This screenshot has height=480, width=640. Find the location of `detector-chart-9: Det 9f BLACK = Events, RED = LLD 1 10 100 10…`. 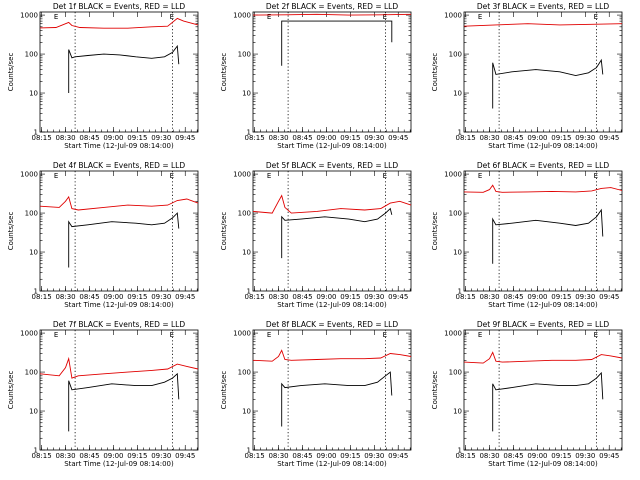

detector-chart-9: Det 9f BLACK = Events, RED = LLD 1 10 100 10… is located at coordinates (527, 394).